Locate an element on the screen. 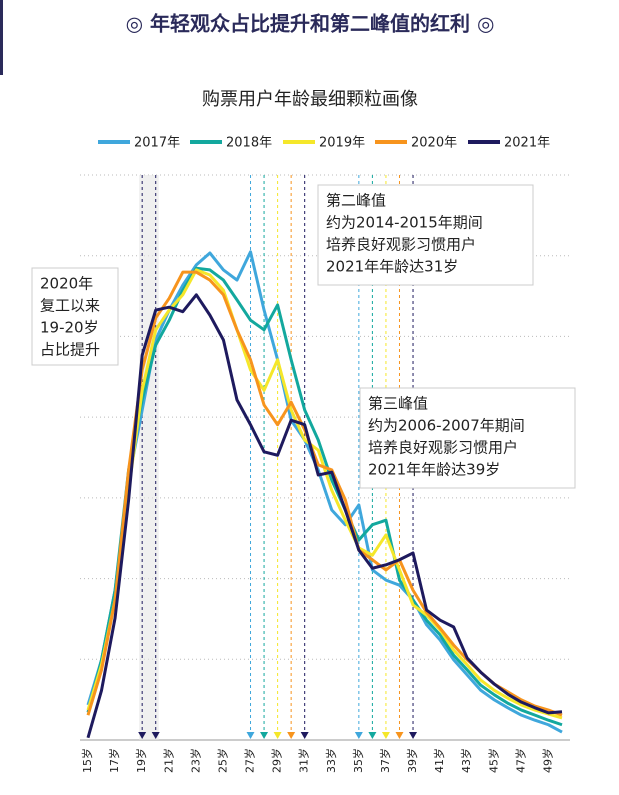 The image size is (619, 795). x-tick-label: 15岁 is located at coordinates (87, 760).